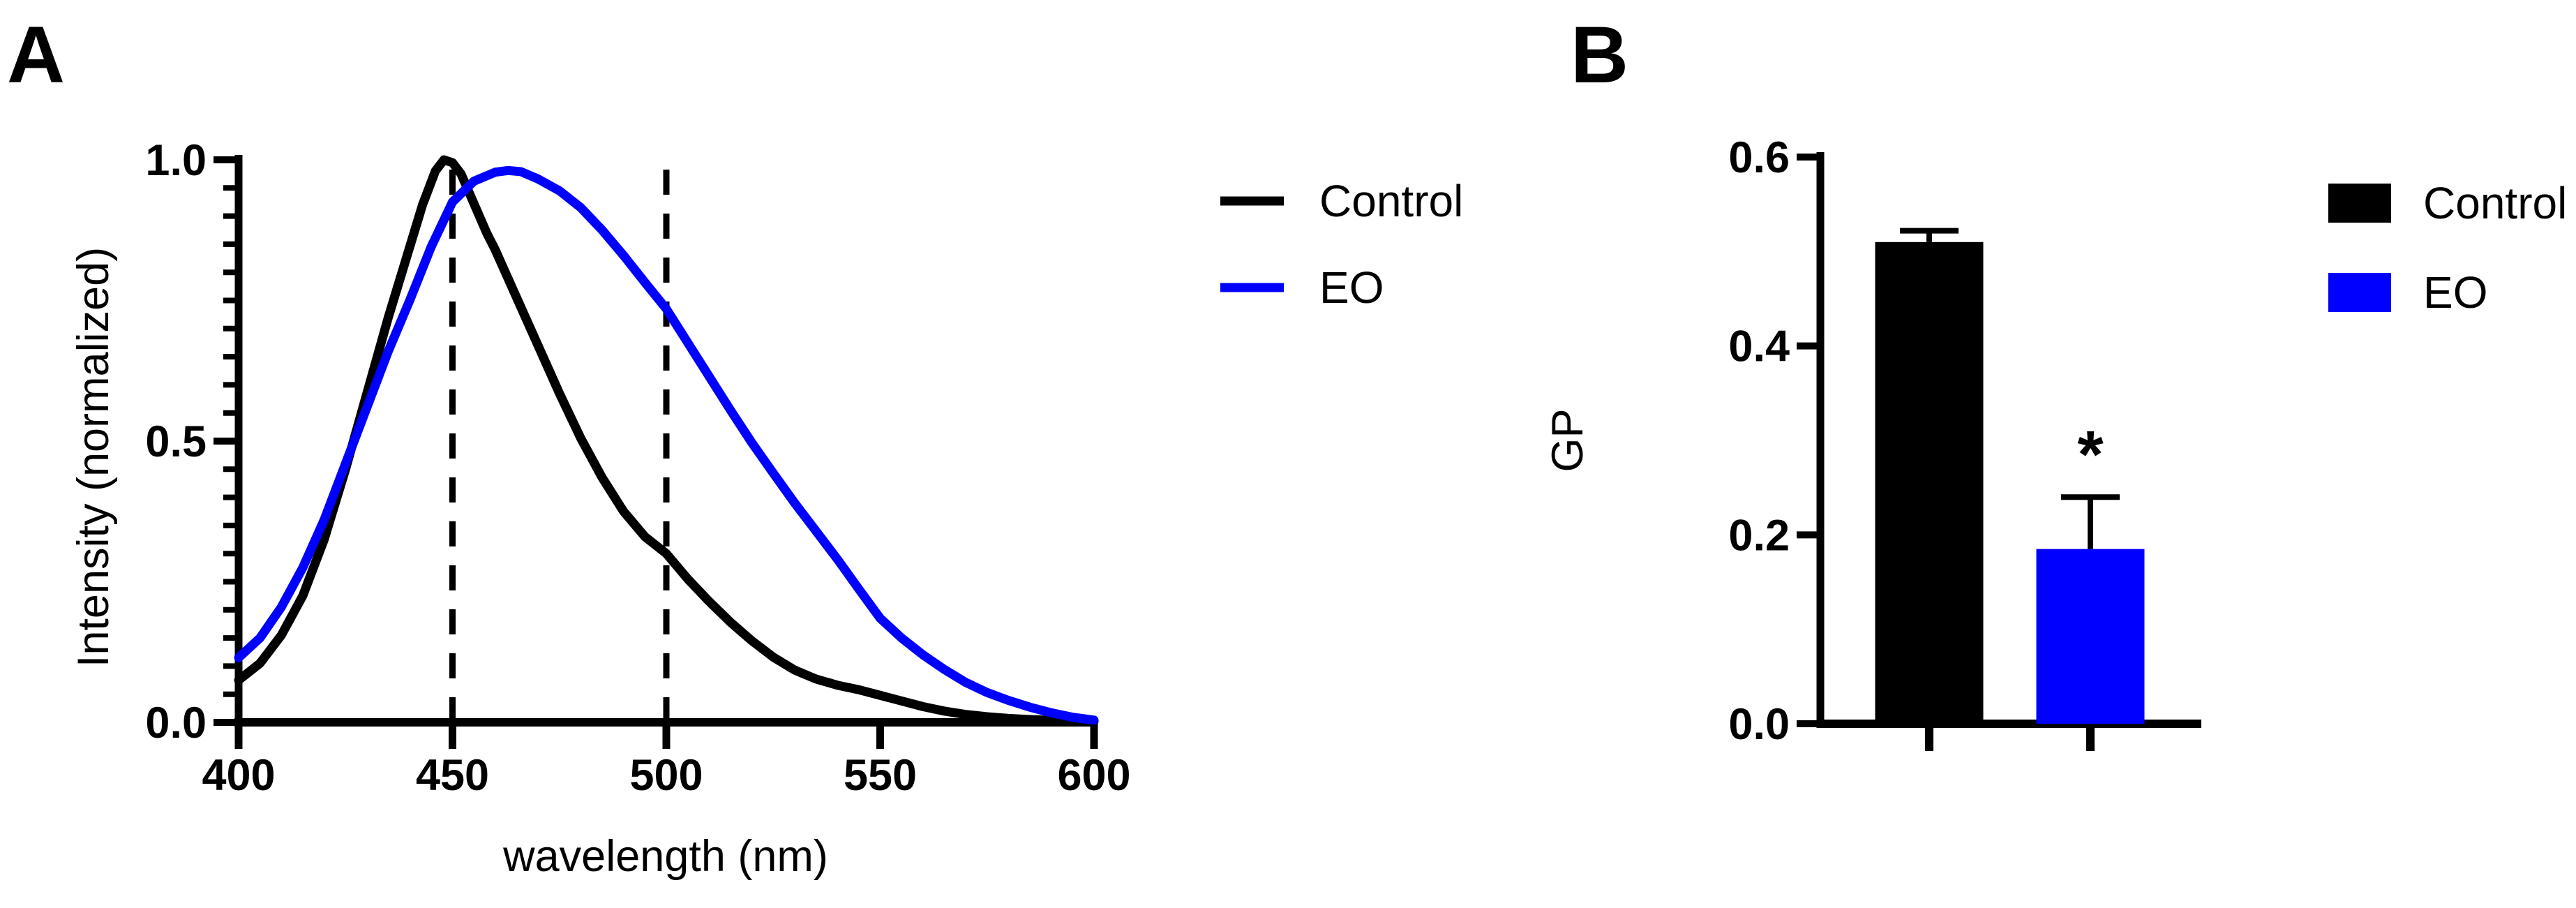  I want to click on legend-b-label-eo: EO, so click(2455, 292).